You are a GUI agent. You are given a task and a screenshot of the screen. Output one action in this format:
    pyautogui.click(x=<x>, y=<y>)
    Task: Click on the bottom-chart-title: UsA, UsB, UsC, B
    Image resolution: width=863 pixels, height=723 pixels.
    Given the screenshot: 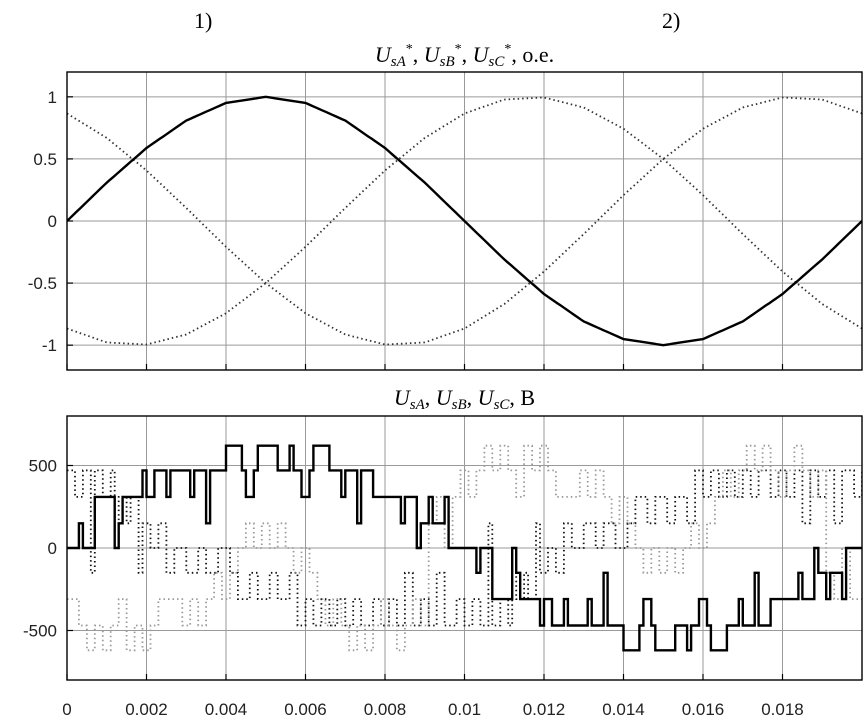 What is the action you would take?
    pyautogui.click(x=464, y=399)
    